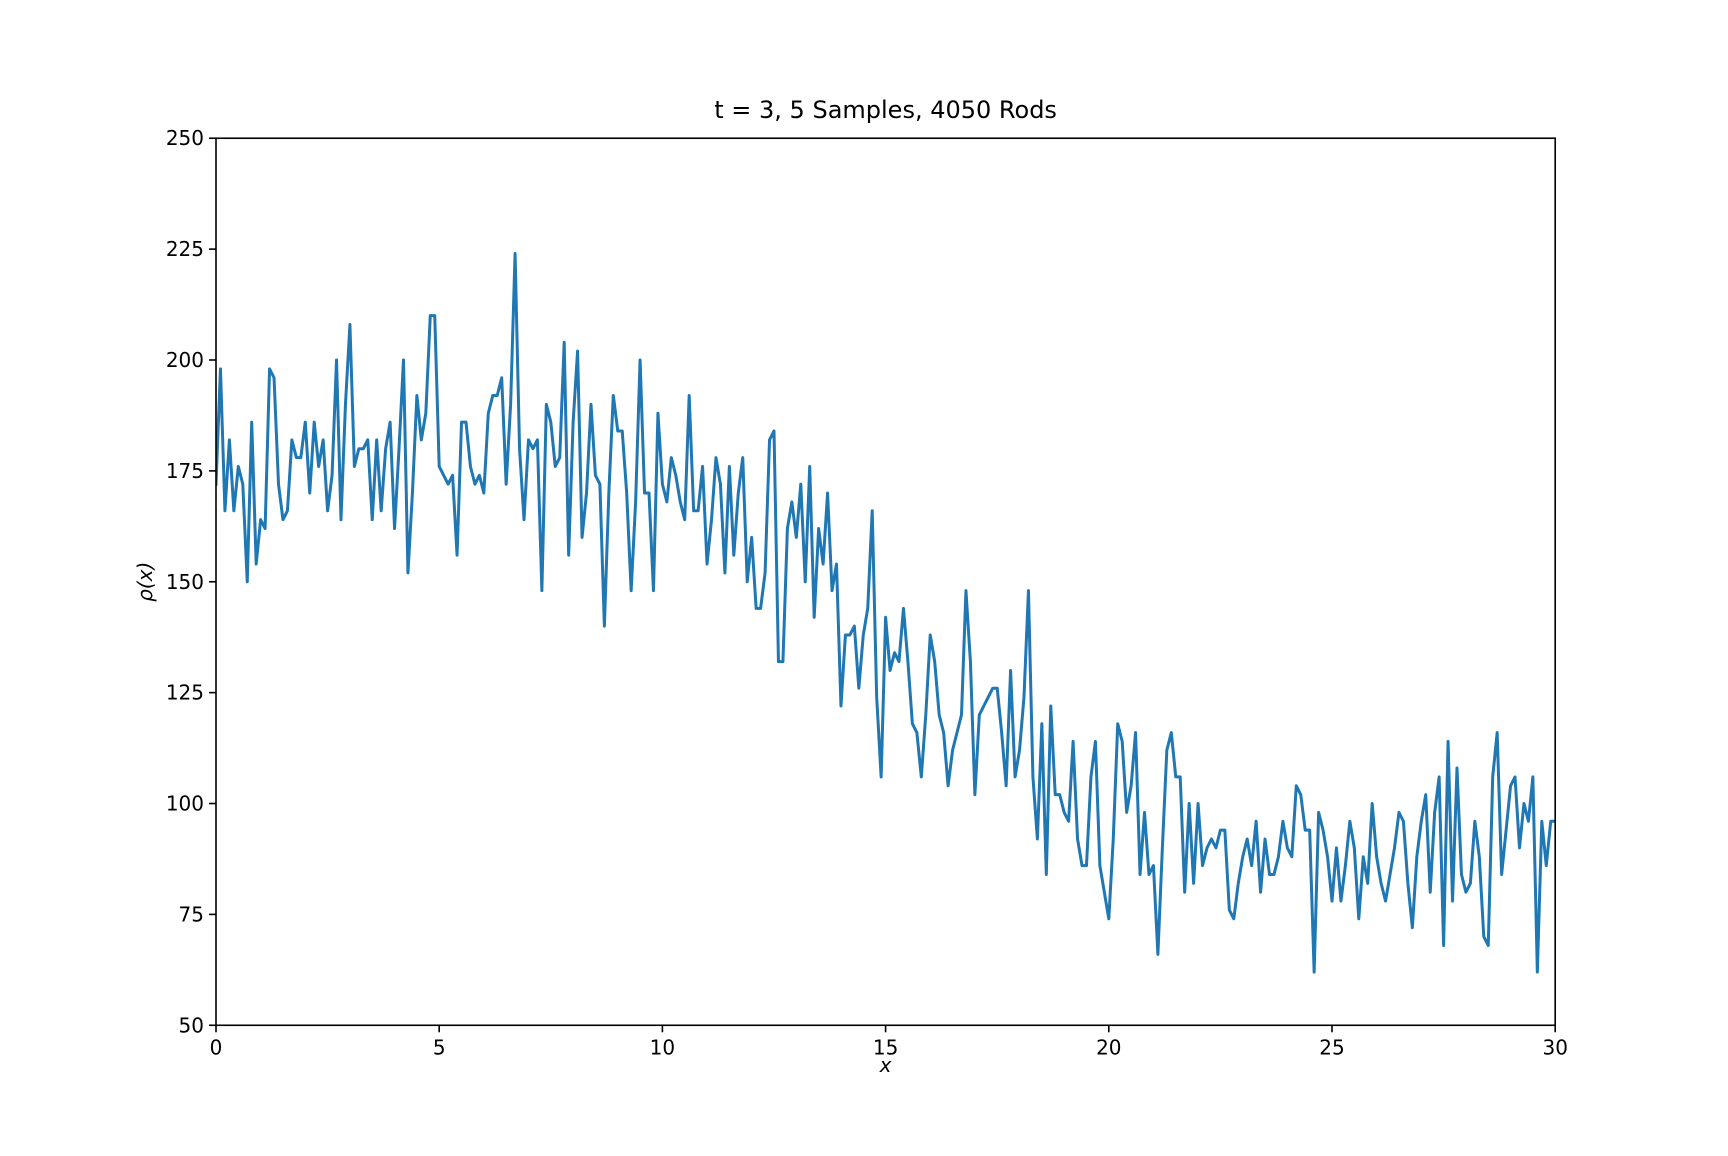 This screenshot has width=1728, height=1156. Describe the element at coordinates (191, 914) in the screenshot. I see `y-tick-label: 75` at that location.